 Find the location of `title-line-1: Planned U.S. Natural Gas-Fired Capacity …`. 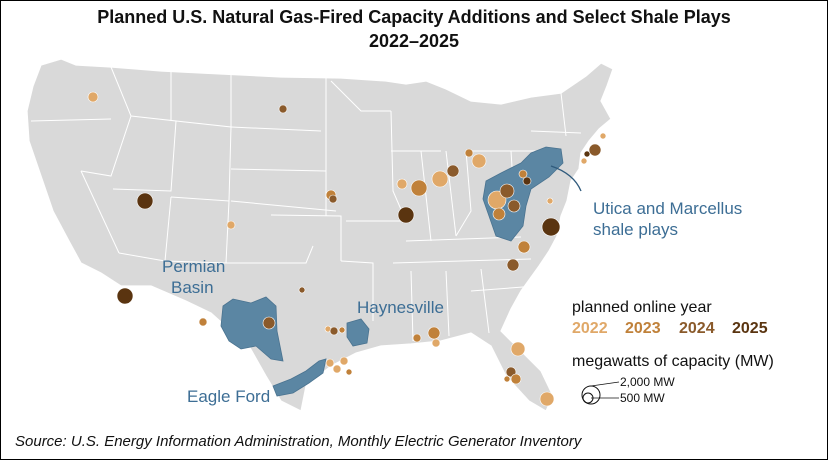

title-line-1: Planned U.S. Natural Gas-Fired Capacity … is located at coordinates (414, 17).